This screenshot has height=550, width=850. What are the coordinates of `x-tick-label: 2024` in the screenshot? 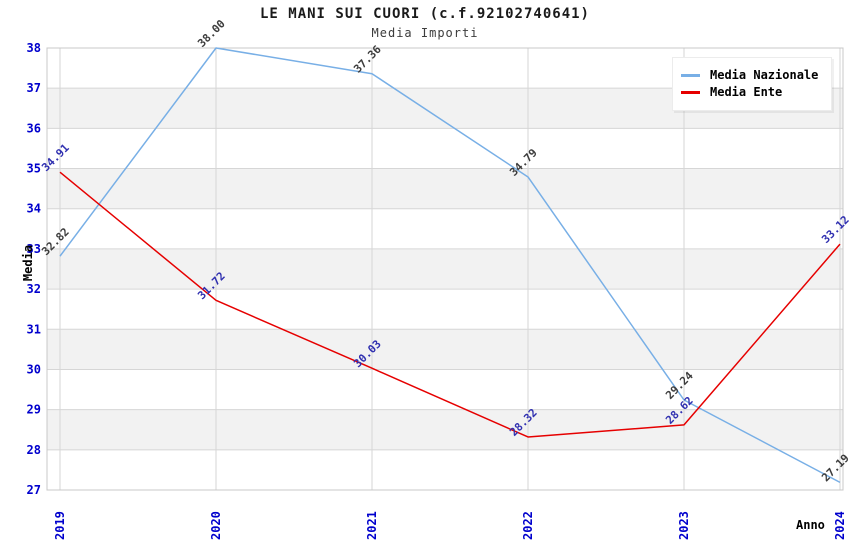 It's located at (840, 525).